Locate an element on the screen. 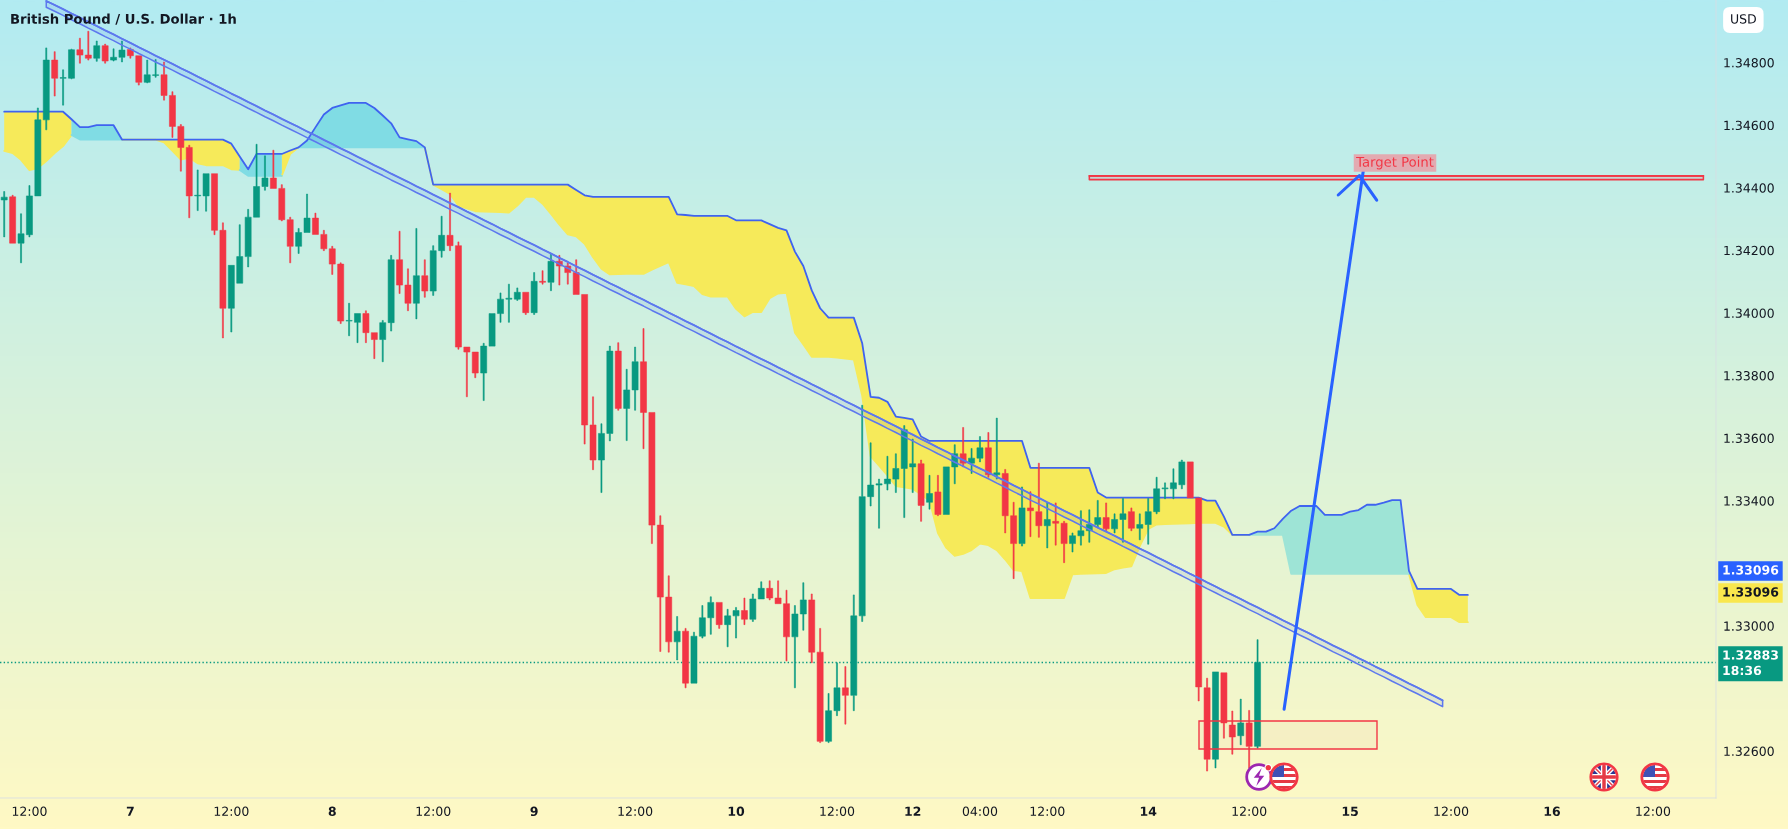 The image size is (1788, 829). y-tick-label: 1.34600 is located at coordinates (1749, 125).